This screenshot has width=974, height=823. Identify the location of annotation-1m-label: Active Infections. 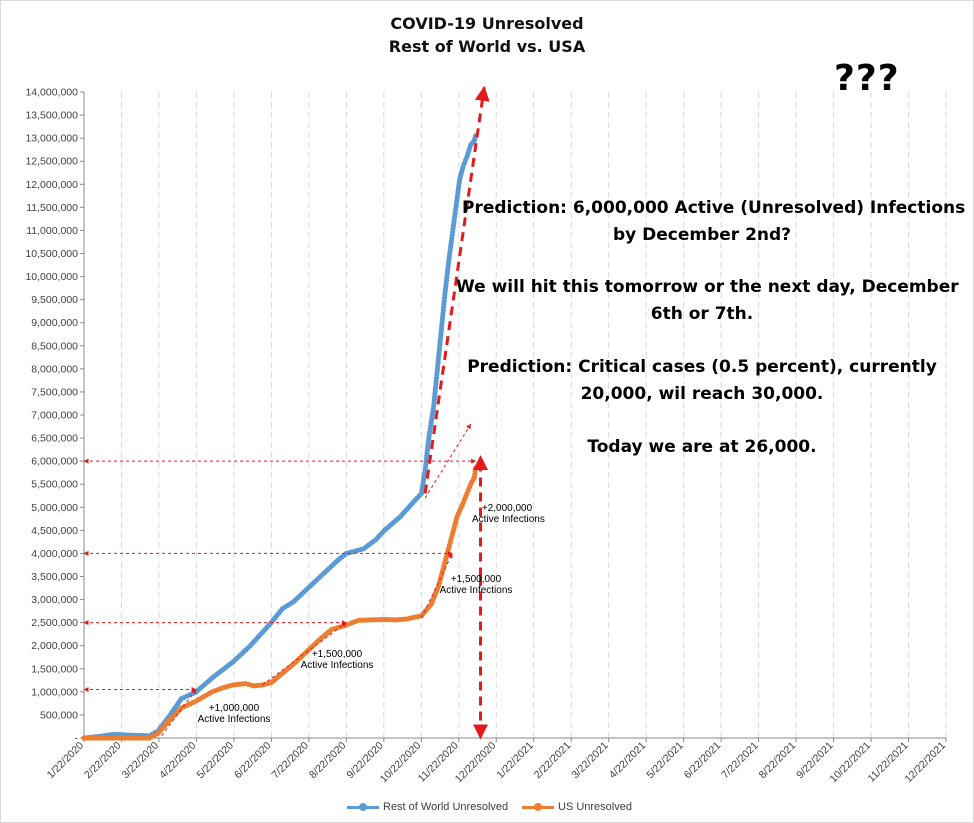
(234, 719).